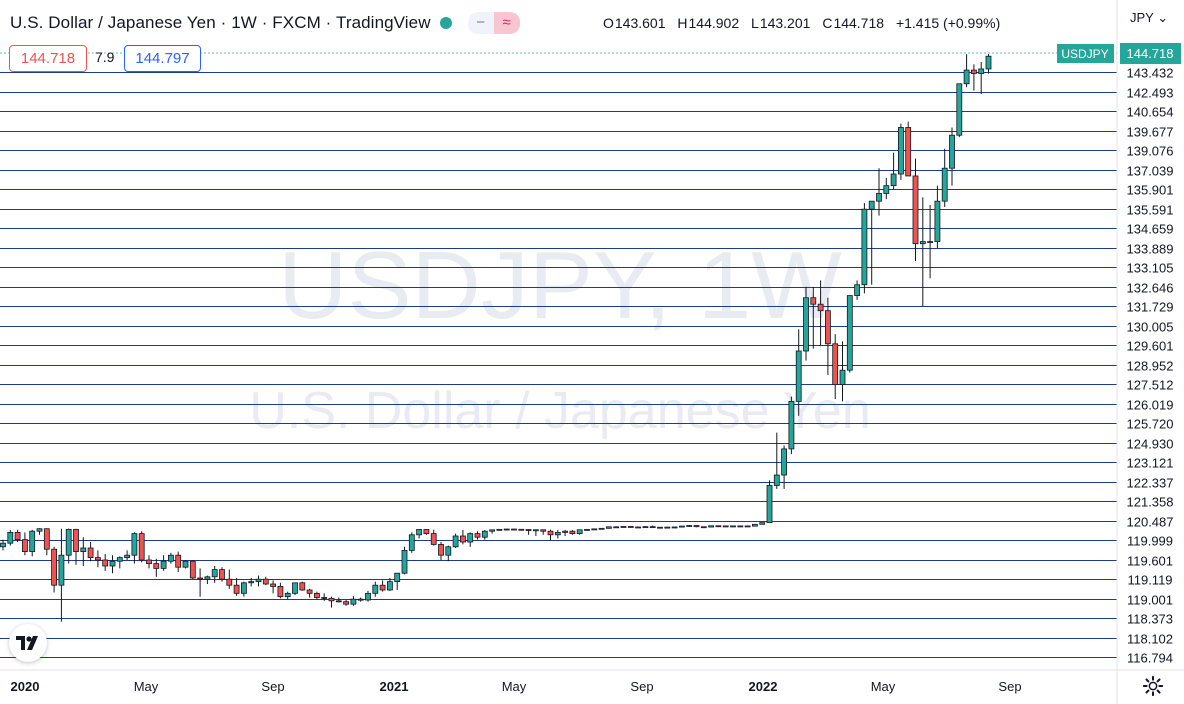 The height and width of the screenshot is (704, 1184). I want to click on price-tick-label: 127.512, so click(1150, 385).